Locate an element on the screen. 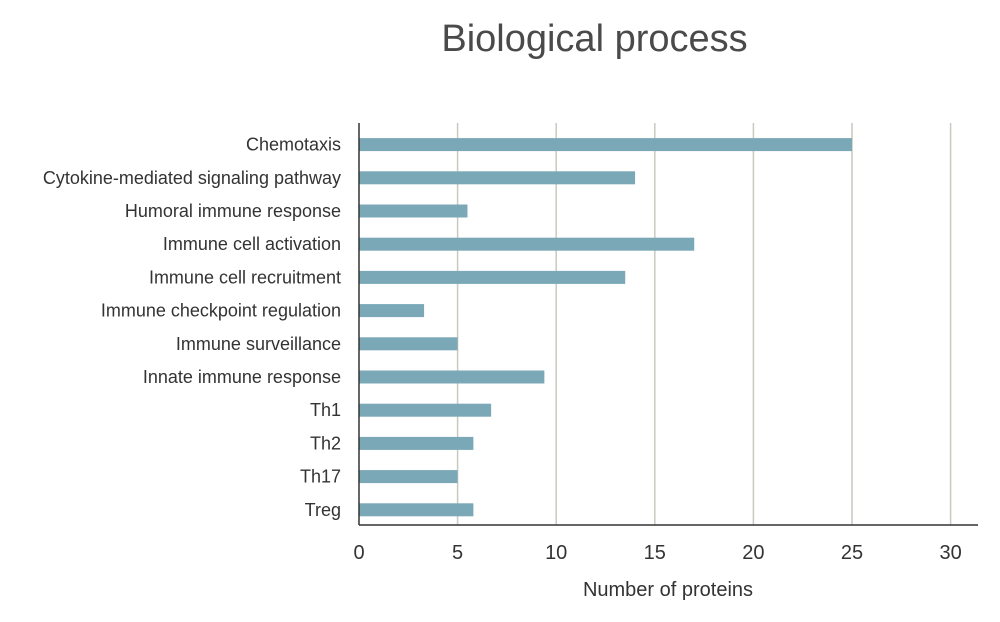  category-label-9: Th2 is located at coordinates (325, 443).